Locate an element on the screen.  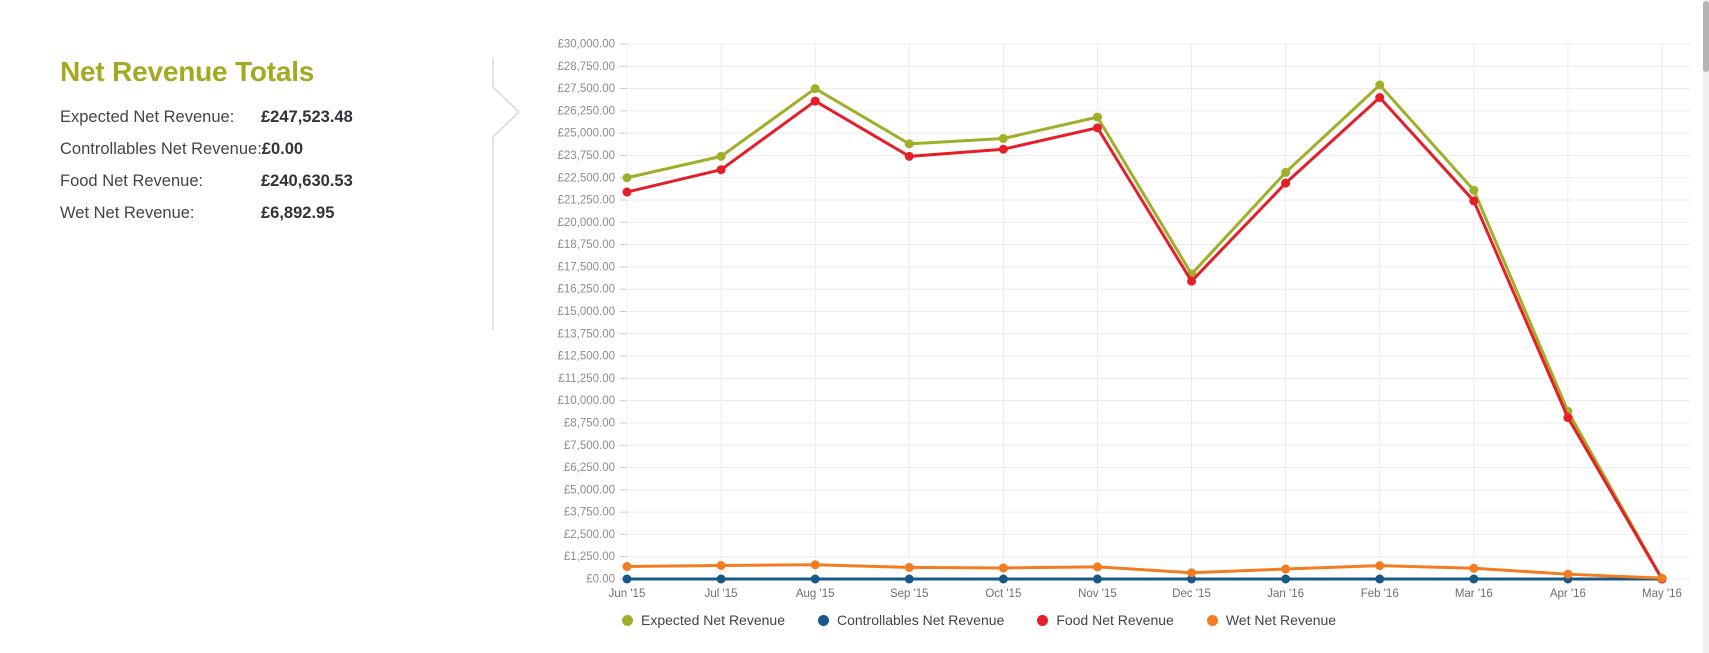
summary-value: £6,892.95 is located at coordinates (298, 213).